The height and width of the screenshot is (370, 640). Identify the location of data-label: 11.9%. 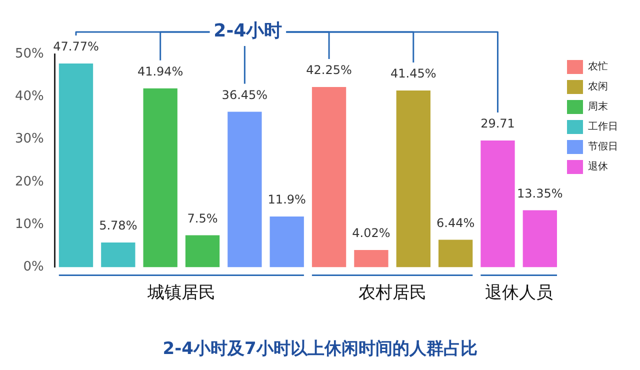
(287, 199).